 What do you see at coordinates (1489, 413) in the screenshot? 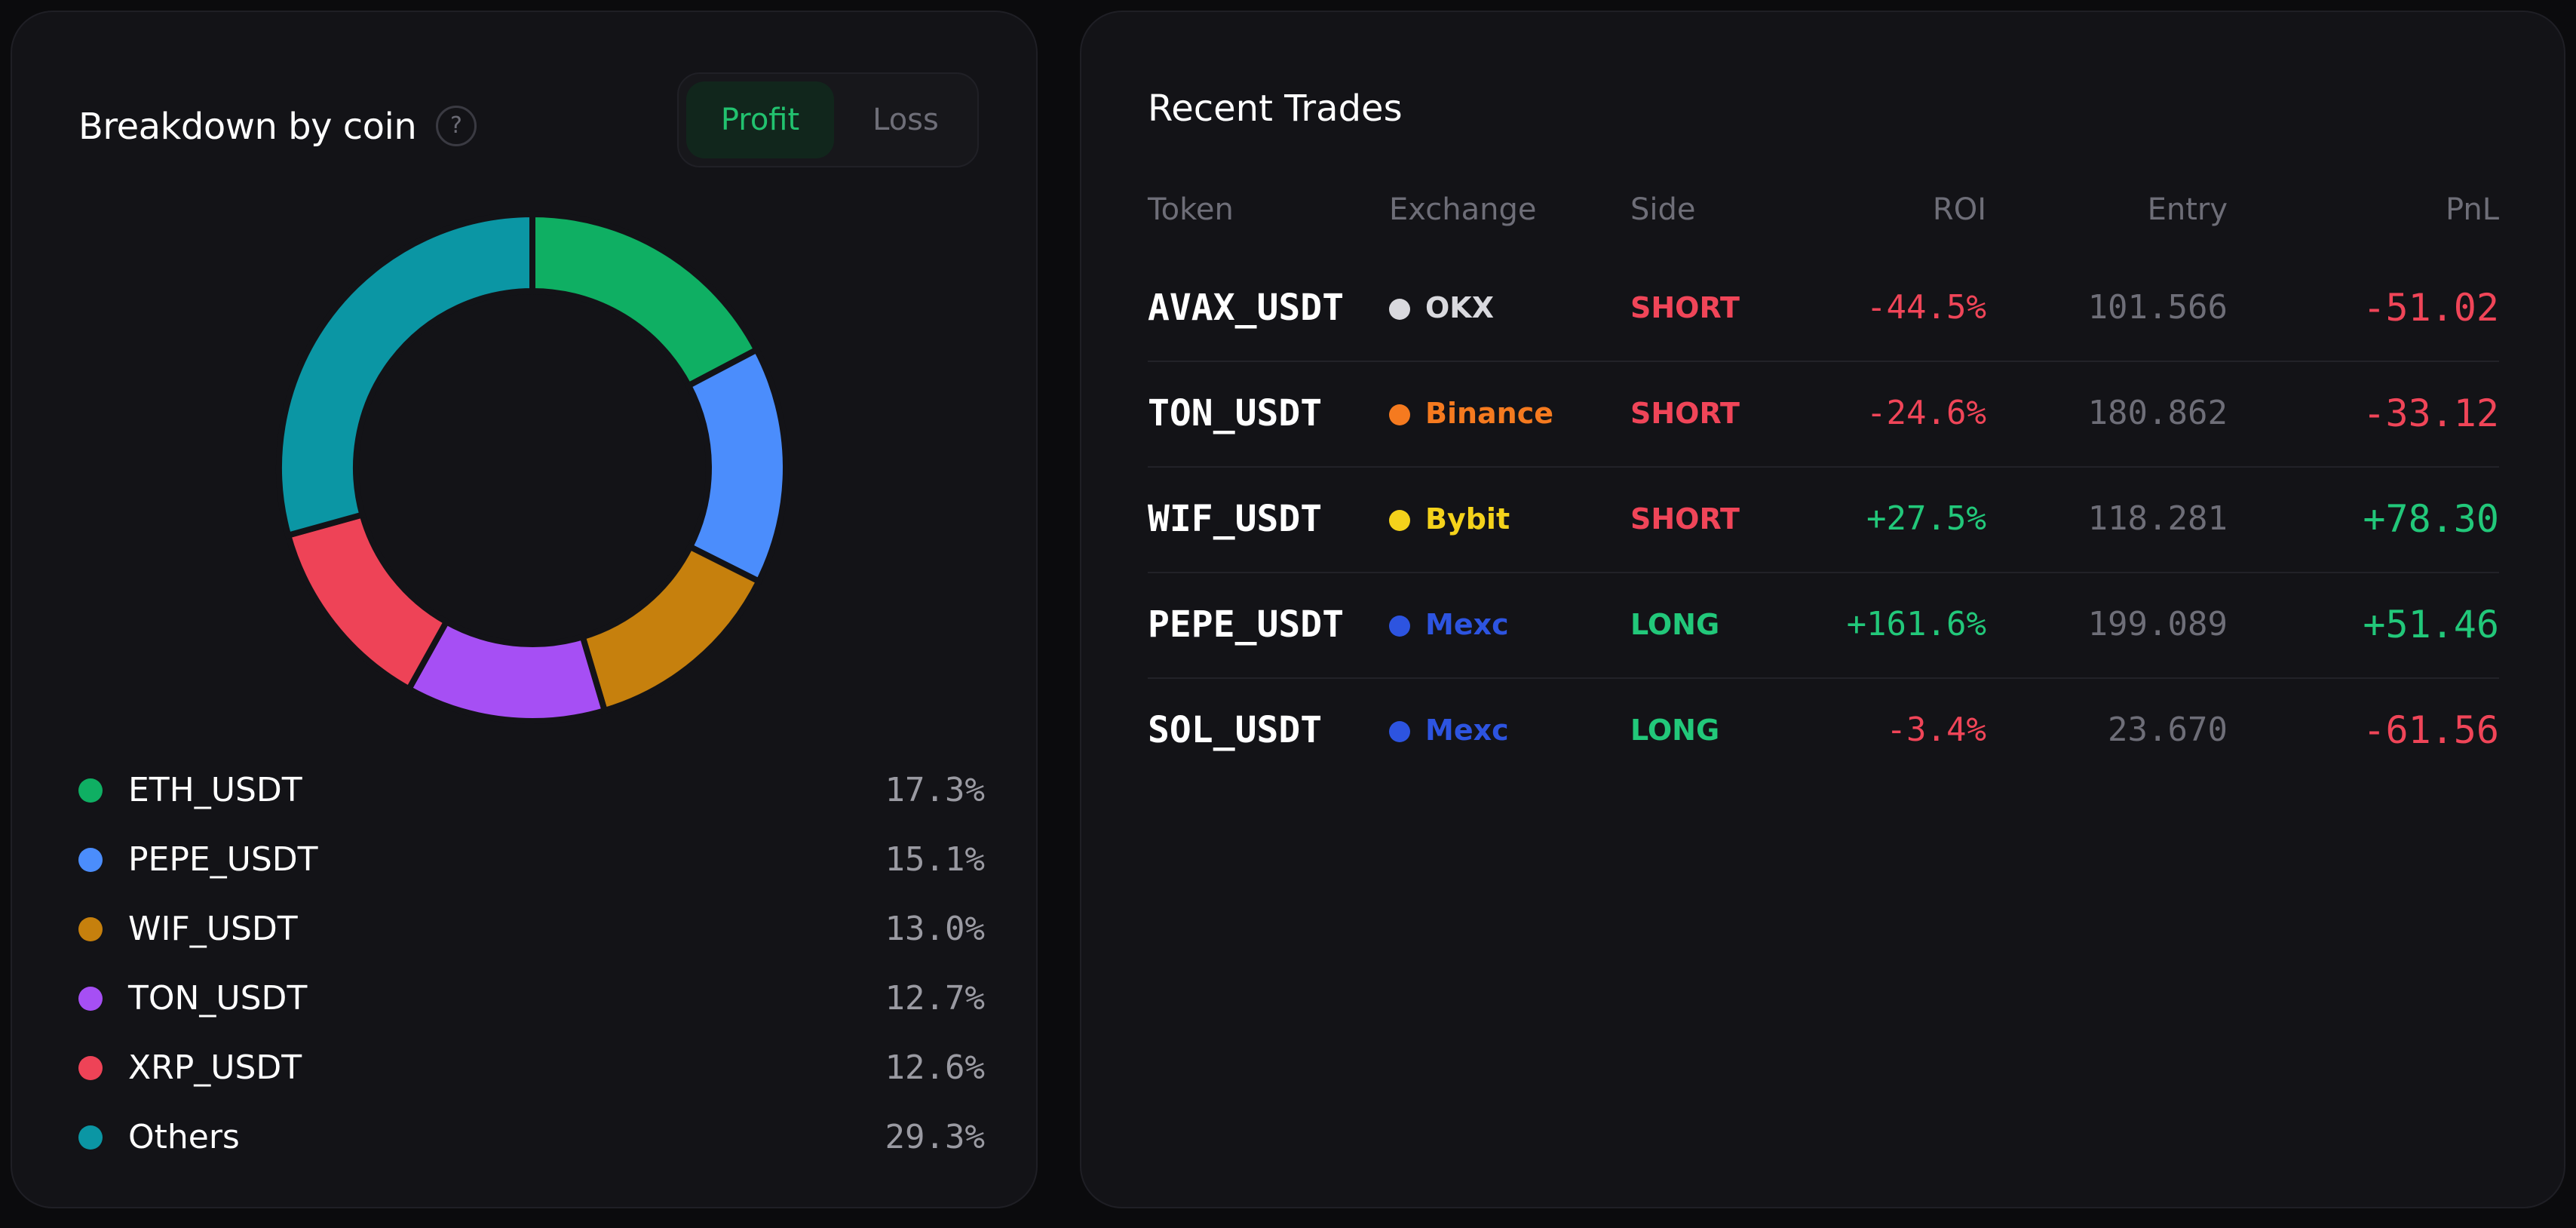
I see `exchange-label: Binance` at bounding box center [1489, 413].